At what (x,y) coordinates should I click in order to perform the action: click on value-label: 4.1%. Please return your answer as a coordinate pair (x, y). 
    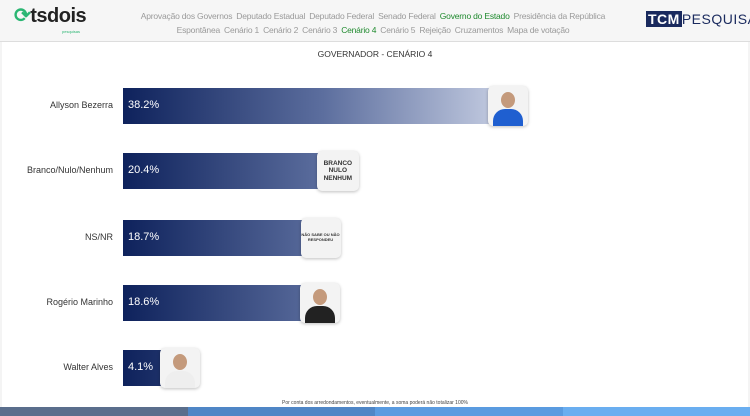
    Looking at the image, I should click on (141, 367).